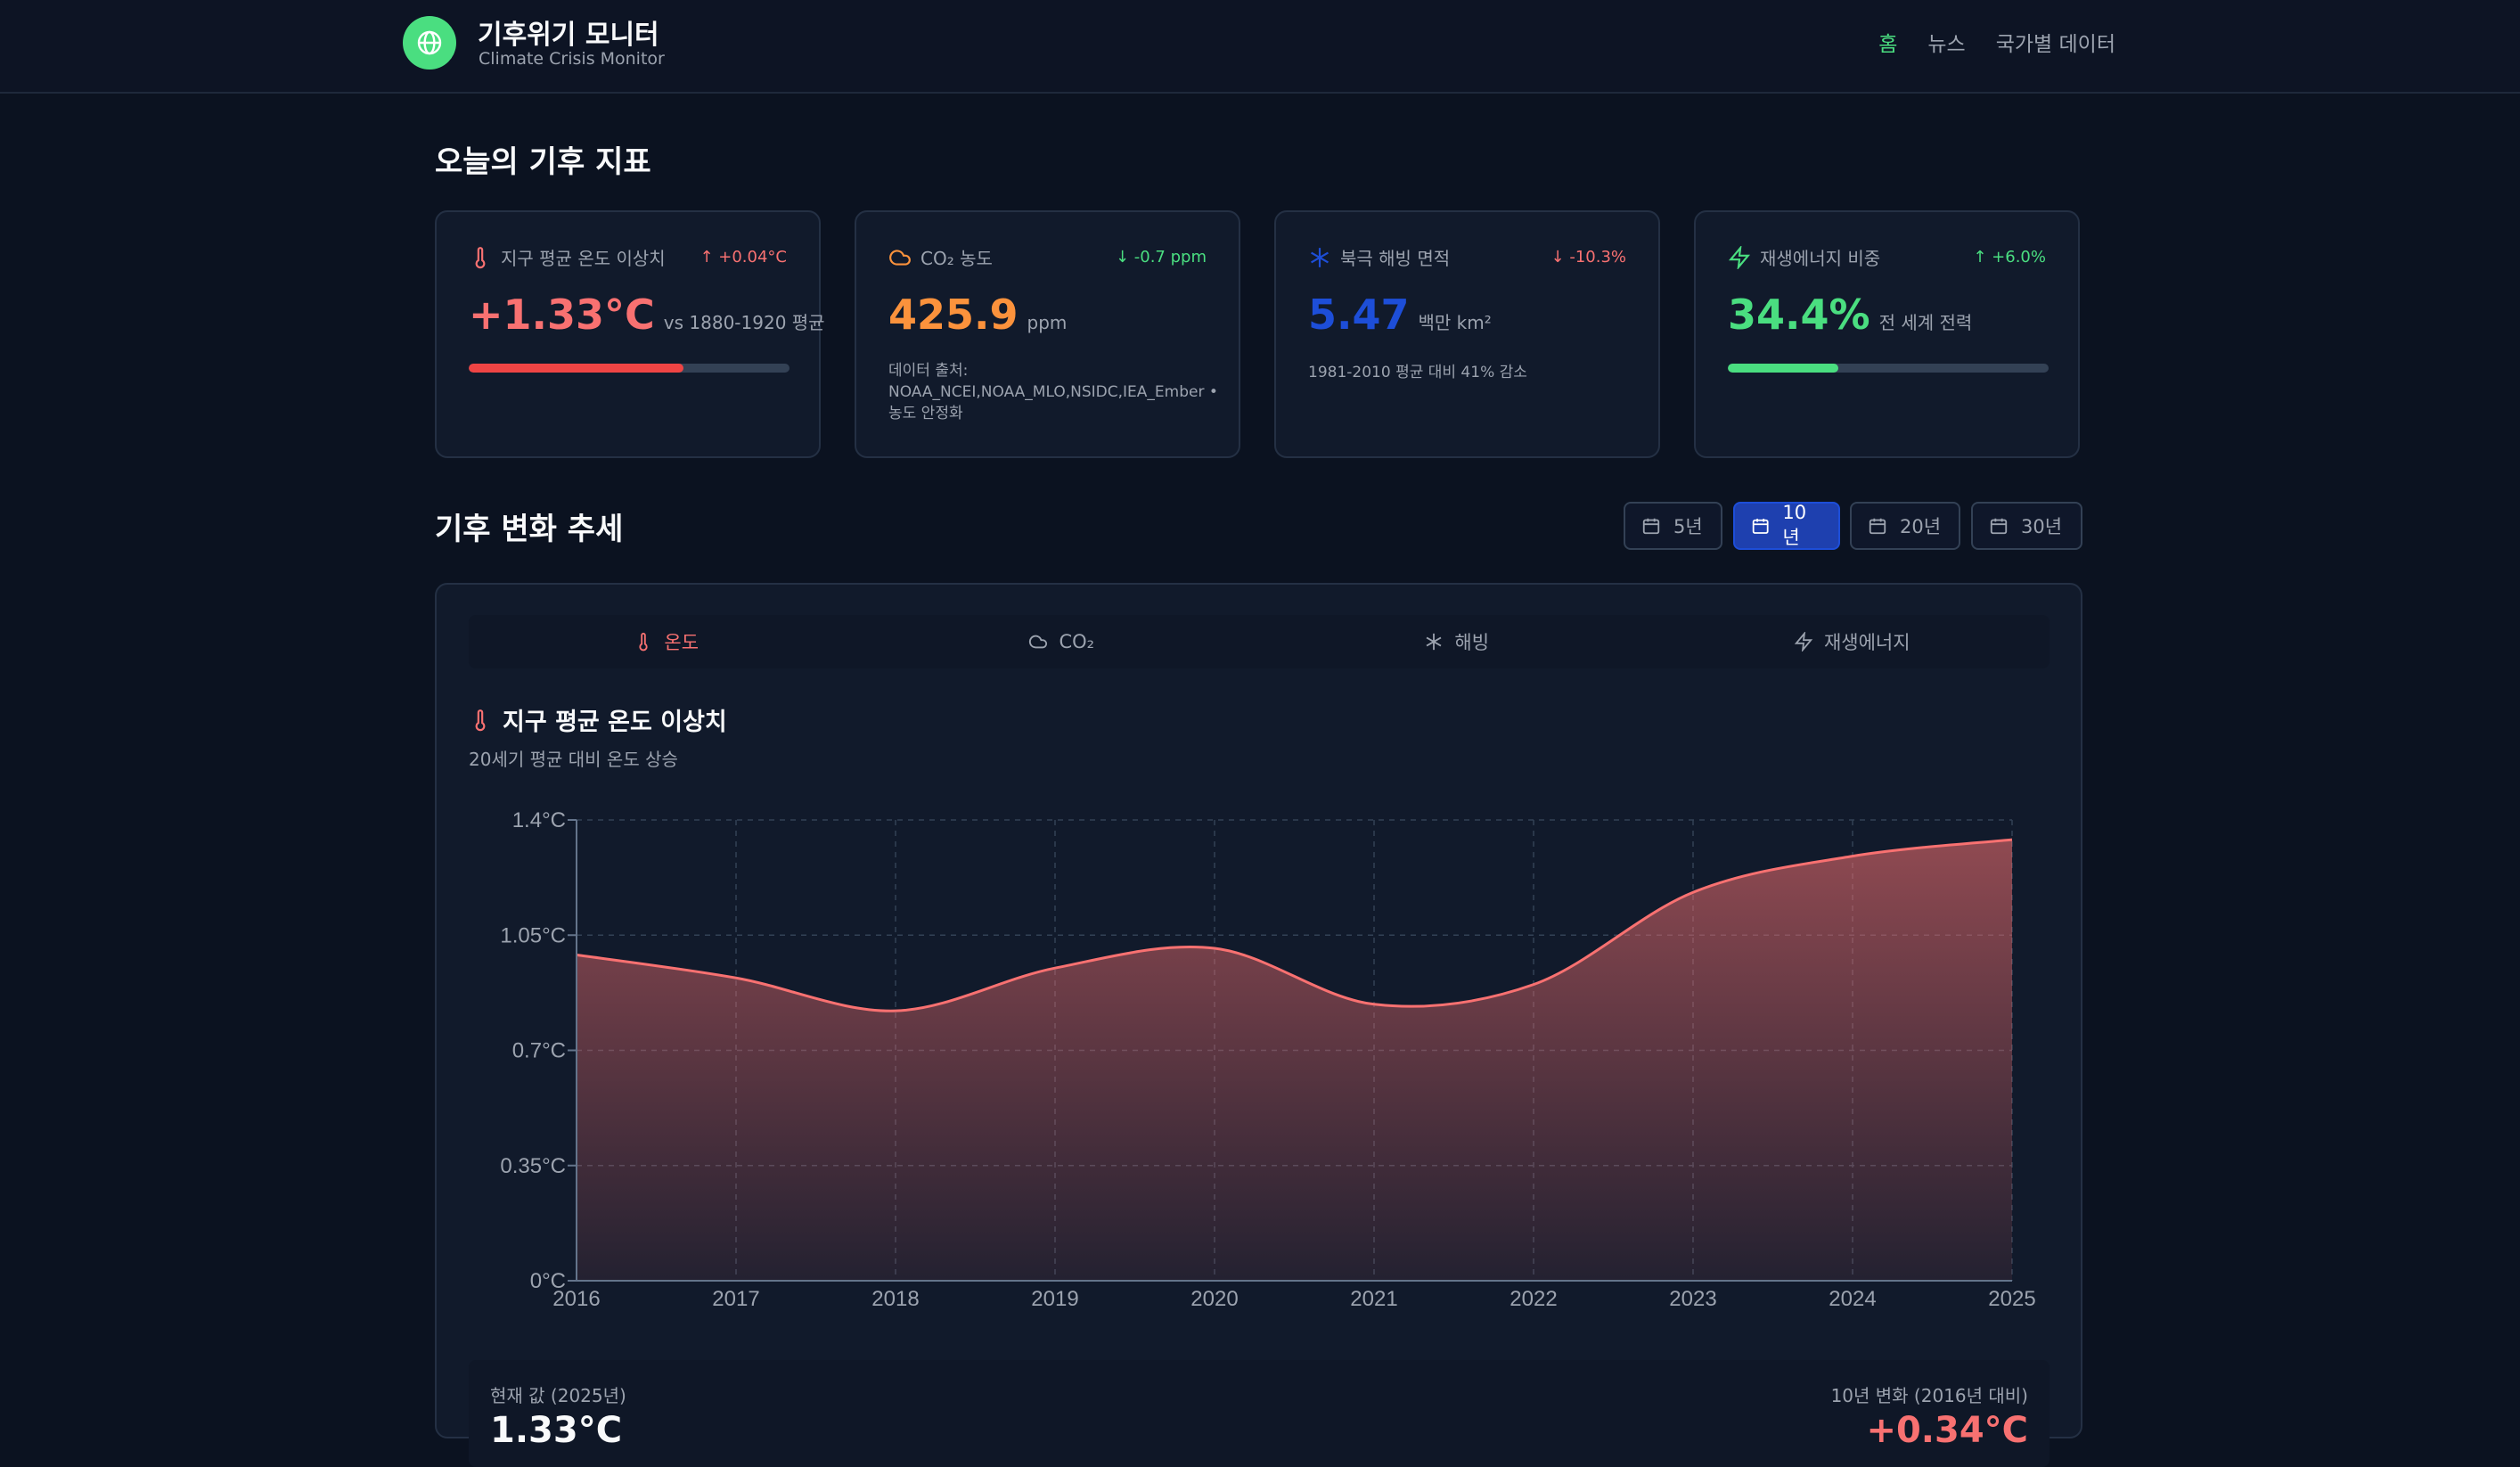 This screenshot has width=2520, height=1467. I want to click on card-unit: 전 세계 전력, so click(1925, 322).